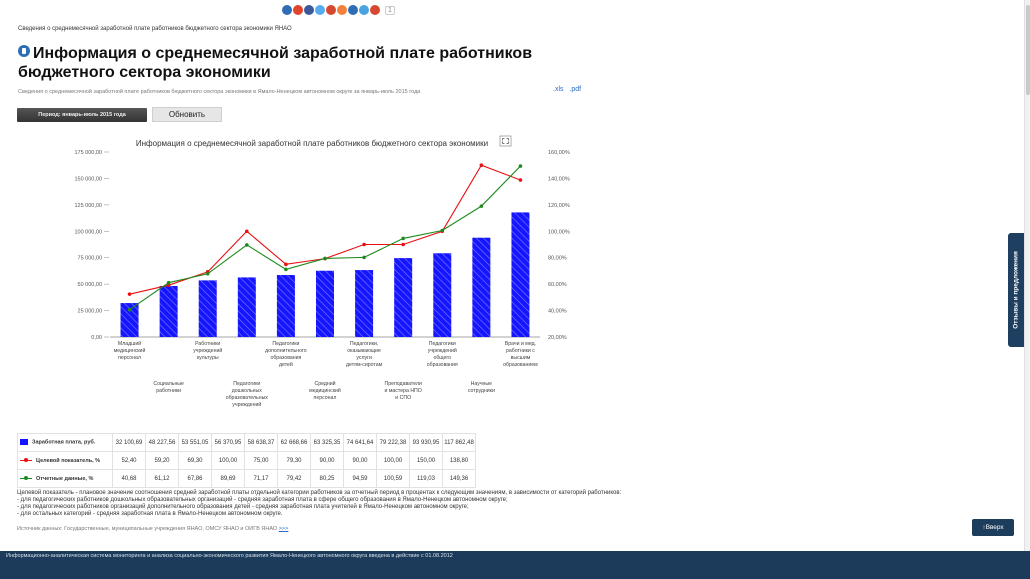 The height and width of the screenshot is (579, 1030). What do you see at coordinates (228, 442) in the screenshot?
I see `table-cell: 56 370,95` at bounding box center [228, 442].